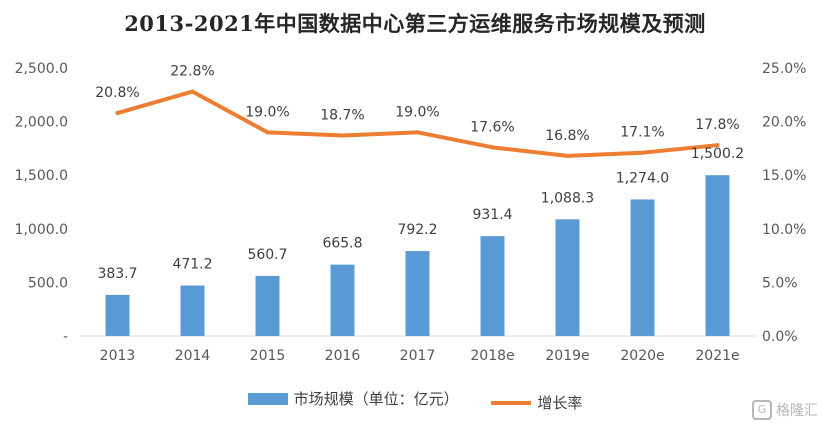 The width and height of the screenshot is (830, 428). I want to click on y-left-tick-label: 1,500.0, so click(41, 176).